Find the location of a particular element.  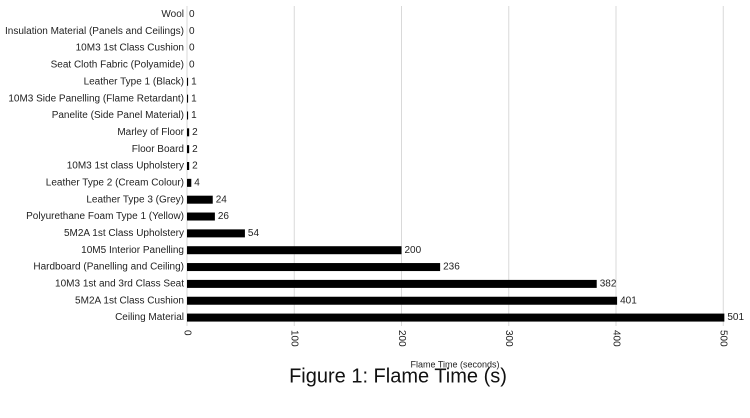

y-tick-label: 10M3 1st Class Cushion is located at coordinates (130, 48).